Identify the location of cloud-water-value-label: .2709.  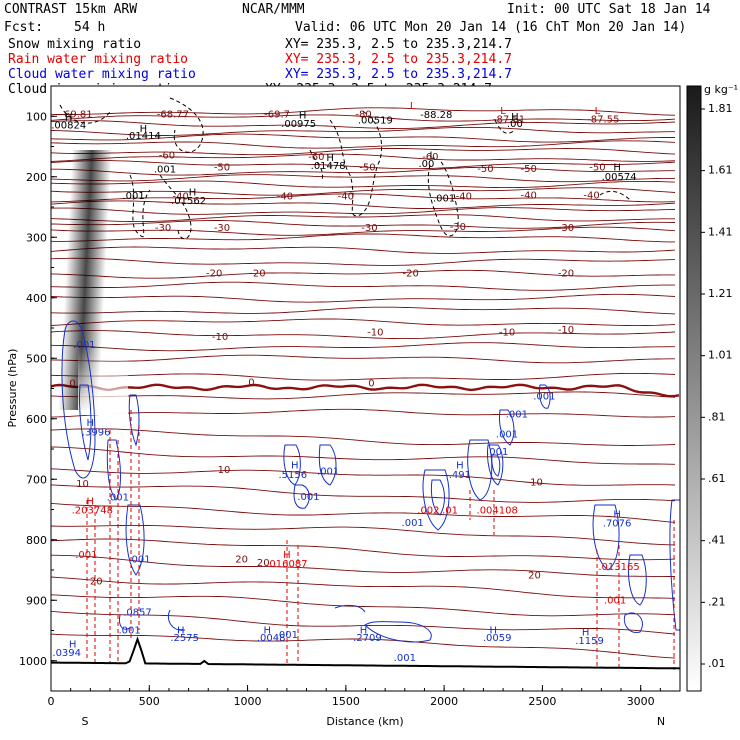
(367, 638).